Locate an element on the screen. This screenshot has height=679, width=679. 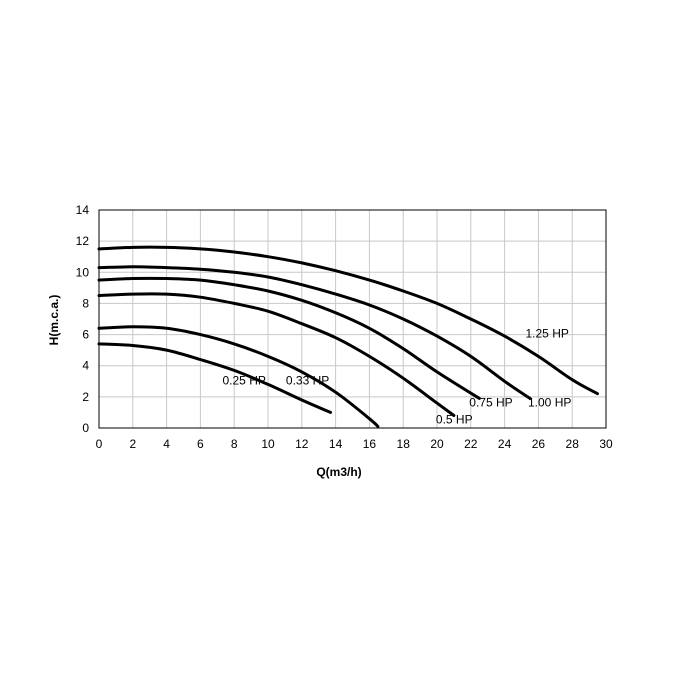
x-tick-label: 14 is located at coordinates (336, 444).